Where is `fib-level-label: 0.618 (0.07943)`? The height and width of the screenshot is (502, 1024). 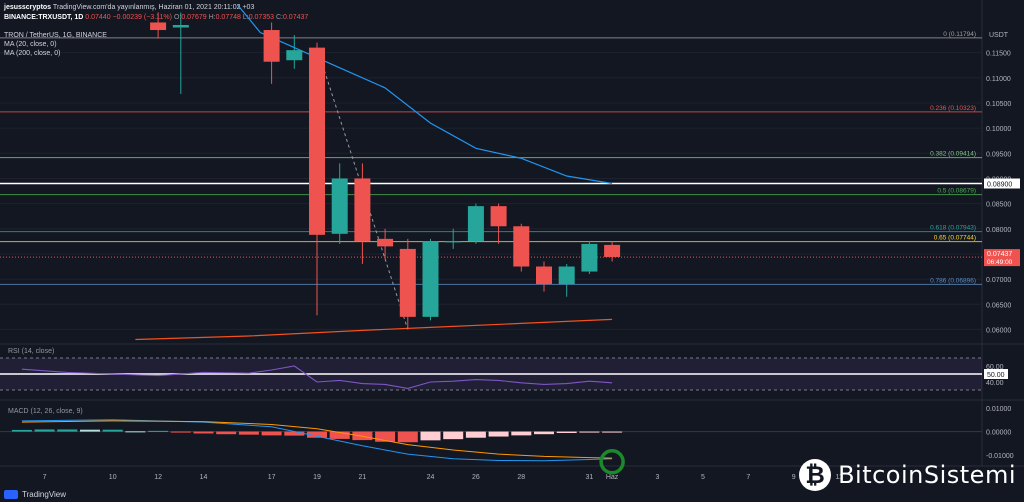 fib-level-label: 0.618 (0.07943) is located at coordinates (953, 228).